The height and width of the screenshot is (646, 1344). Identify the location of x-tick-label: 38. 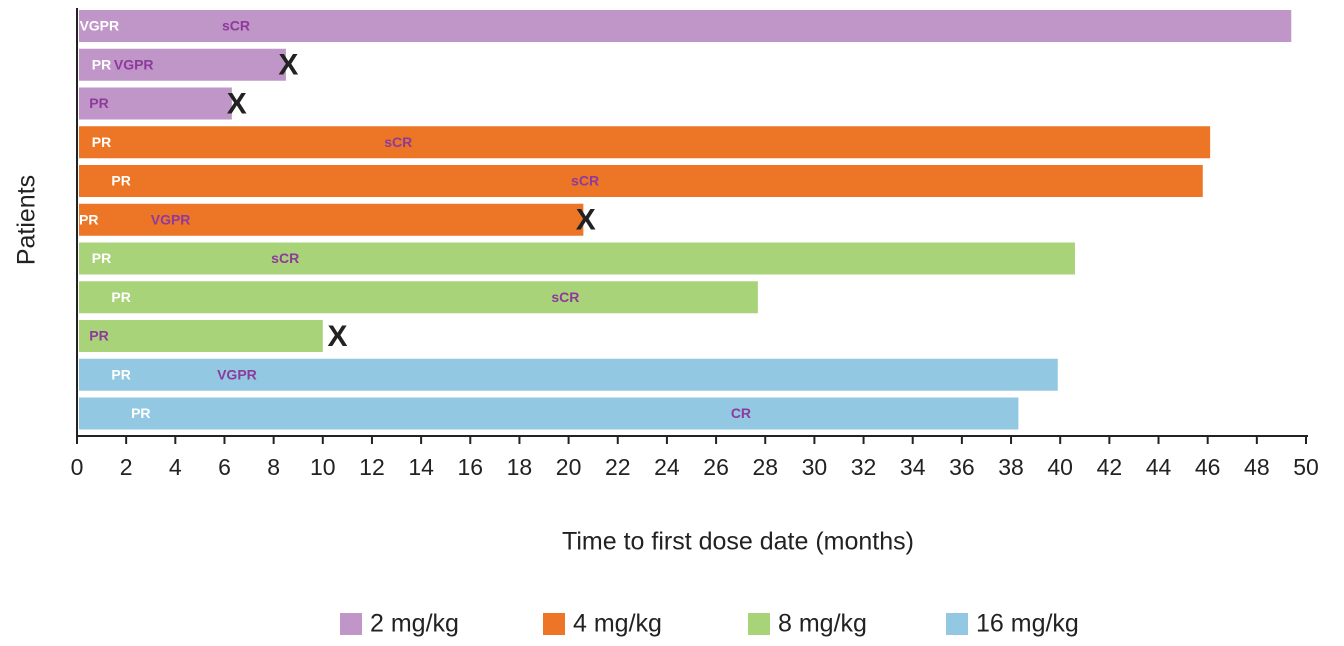
(1011, 467).